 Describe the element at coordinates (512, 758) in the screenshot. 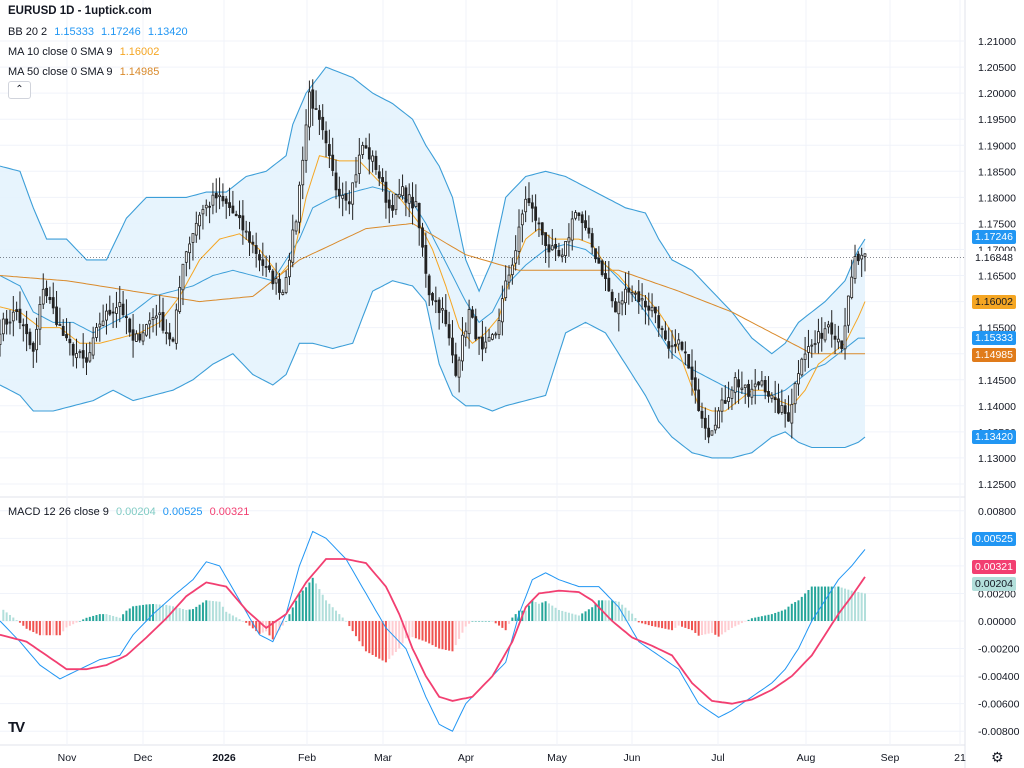

I see `time-axis: Nov Dec 2026 Feb Mar Apr May Jun Jul Aug Sep 21` at that location.